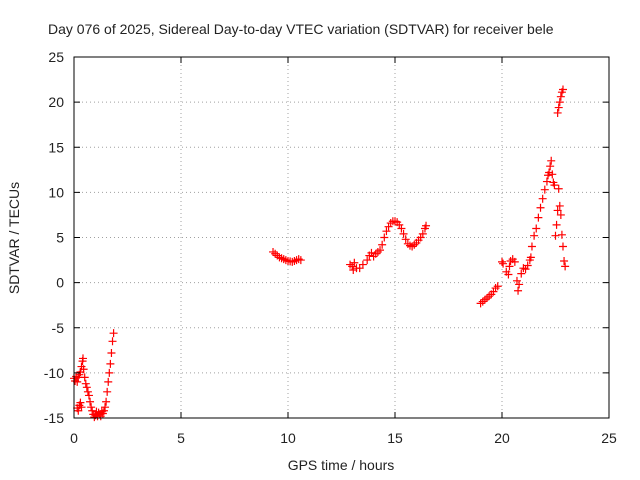 This screenshot has width=640, height=480. I want to click on y-axis-label: SDTVAR / TECUs, so click(14, 238).